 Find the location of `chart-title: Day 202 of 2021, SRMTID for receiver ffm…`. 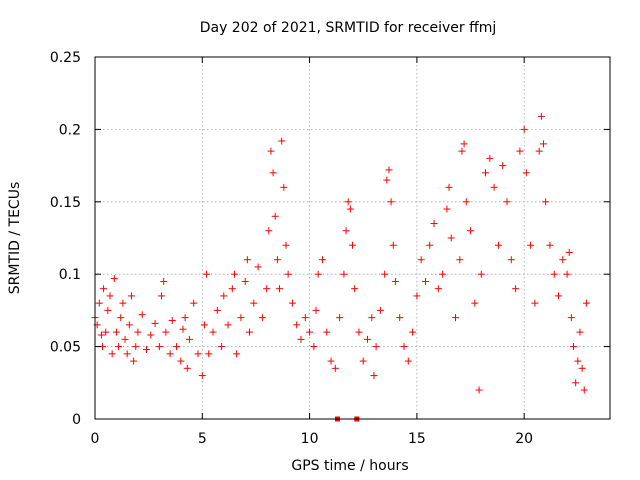

chart-title: Day 202 of 2021, SRMTID for receiver ffm… is located at coordinates (348, 28).